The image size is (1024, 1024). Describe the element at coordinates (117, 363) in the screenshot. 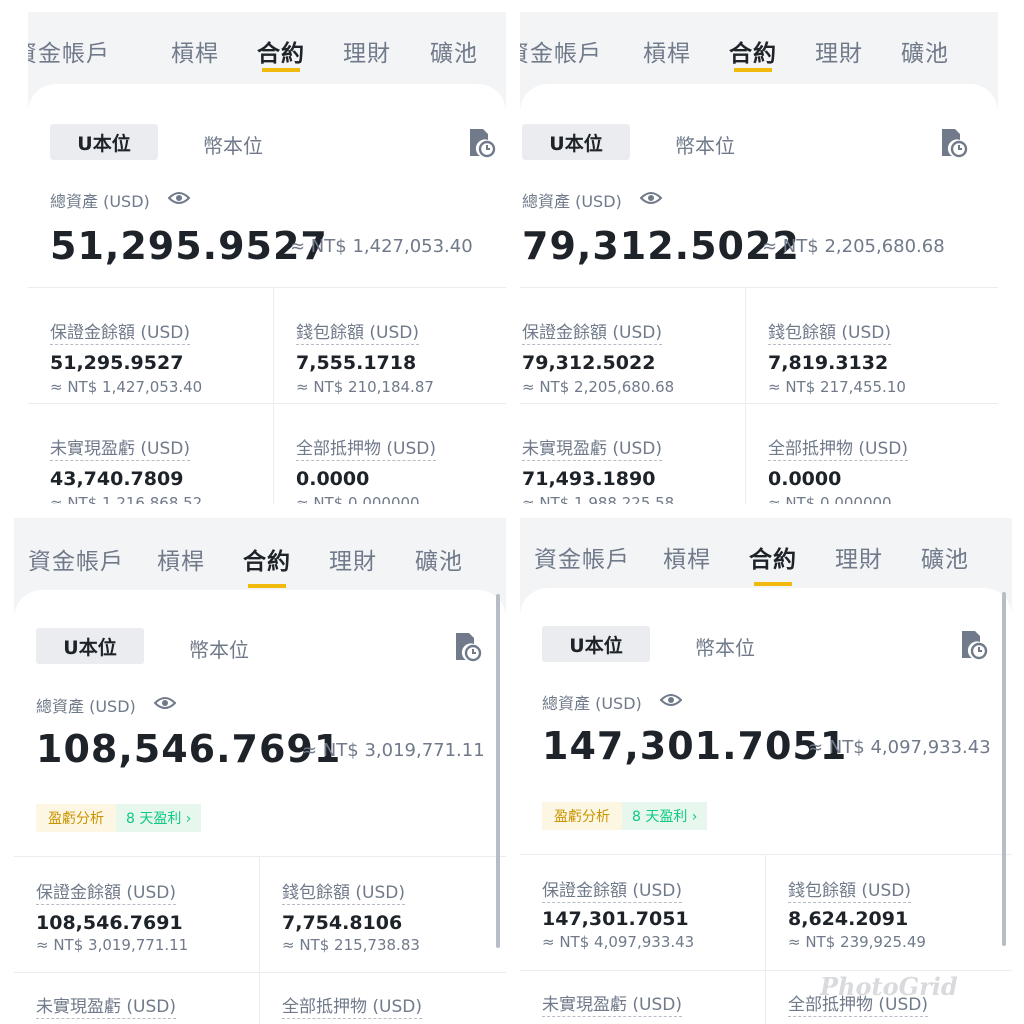

I see `margin-balance-value: 51,295.9527` at that location.